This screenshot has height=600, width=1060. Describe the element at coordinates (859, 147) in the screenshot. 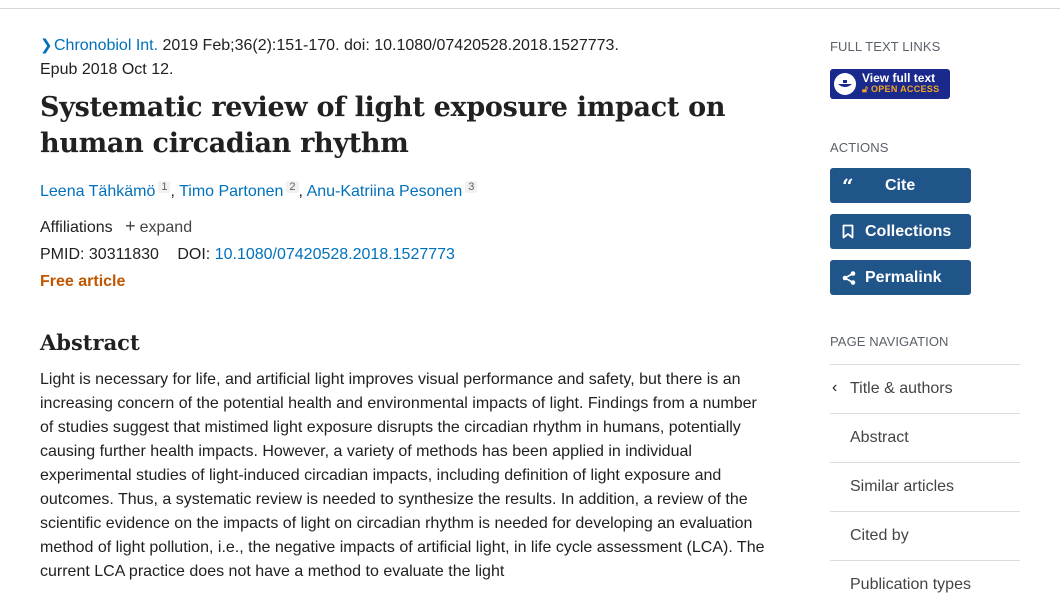

I see `actions-heading: ACTIONS` at that location.